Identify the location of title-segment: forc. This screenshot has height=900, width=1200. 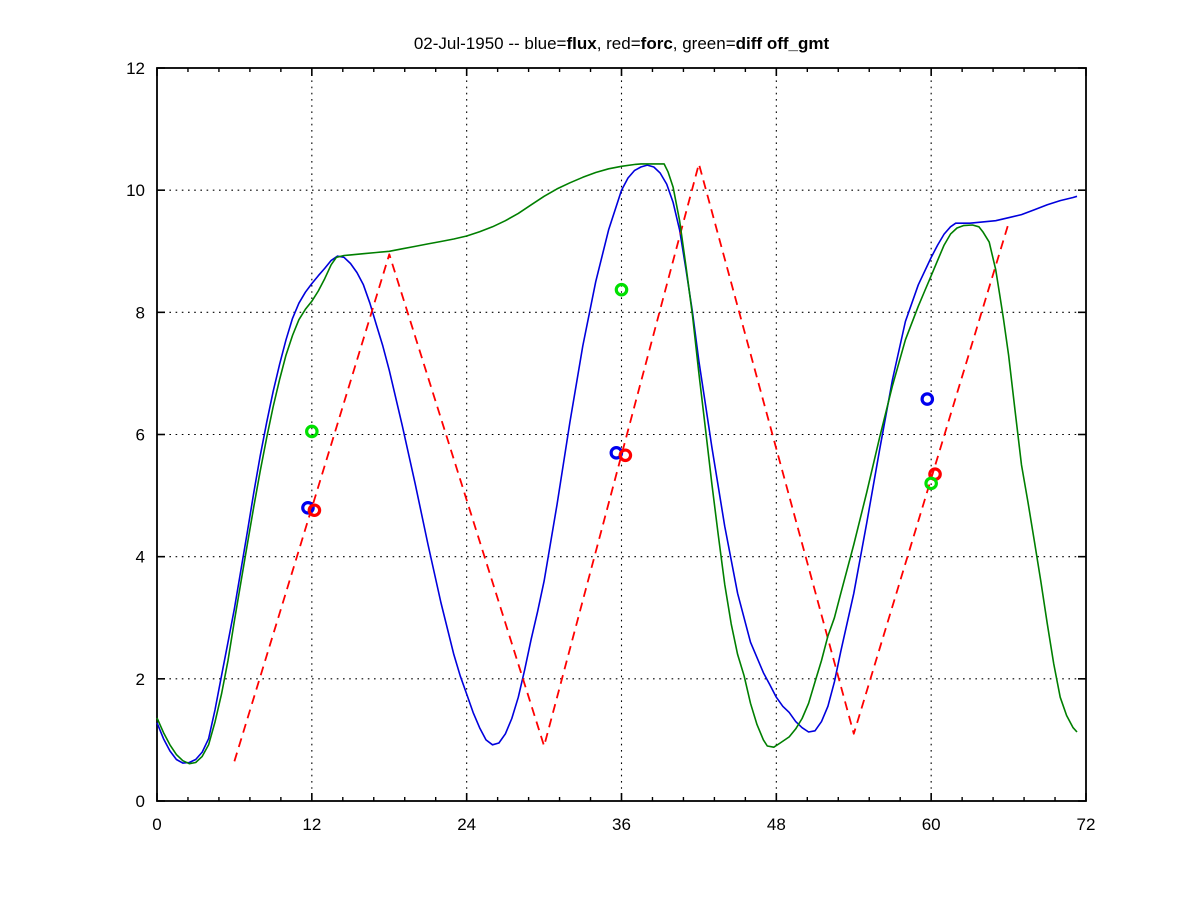
(656, 43).